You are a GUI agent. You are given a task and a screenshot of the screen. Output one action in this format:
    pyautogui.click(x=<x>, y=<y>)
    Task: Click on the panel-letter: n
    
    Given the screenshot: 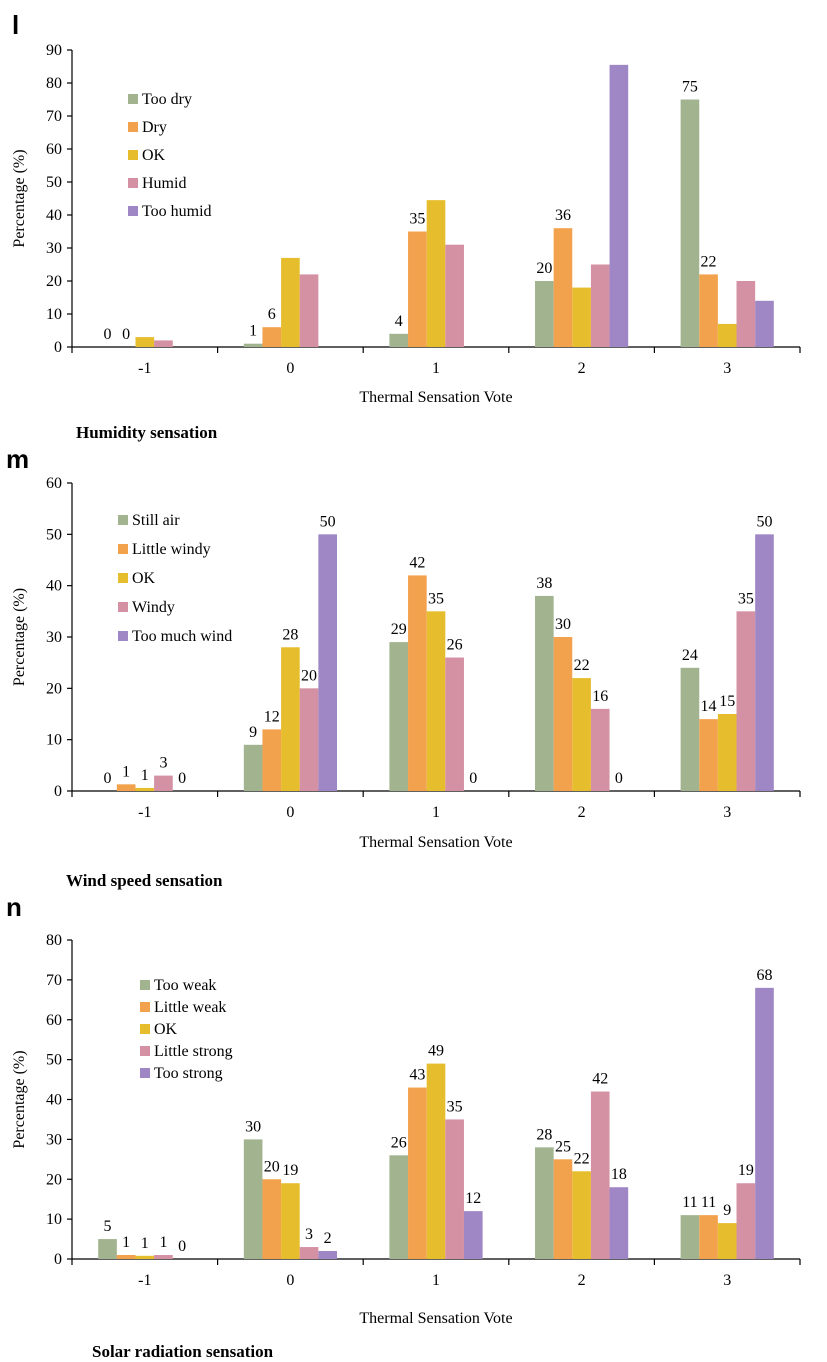 What is the action you would take?
    pyautogui.click(x=14, y=907)
    